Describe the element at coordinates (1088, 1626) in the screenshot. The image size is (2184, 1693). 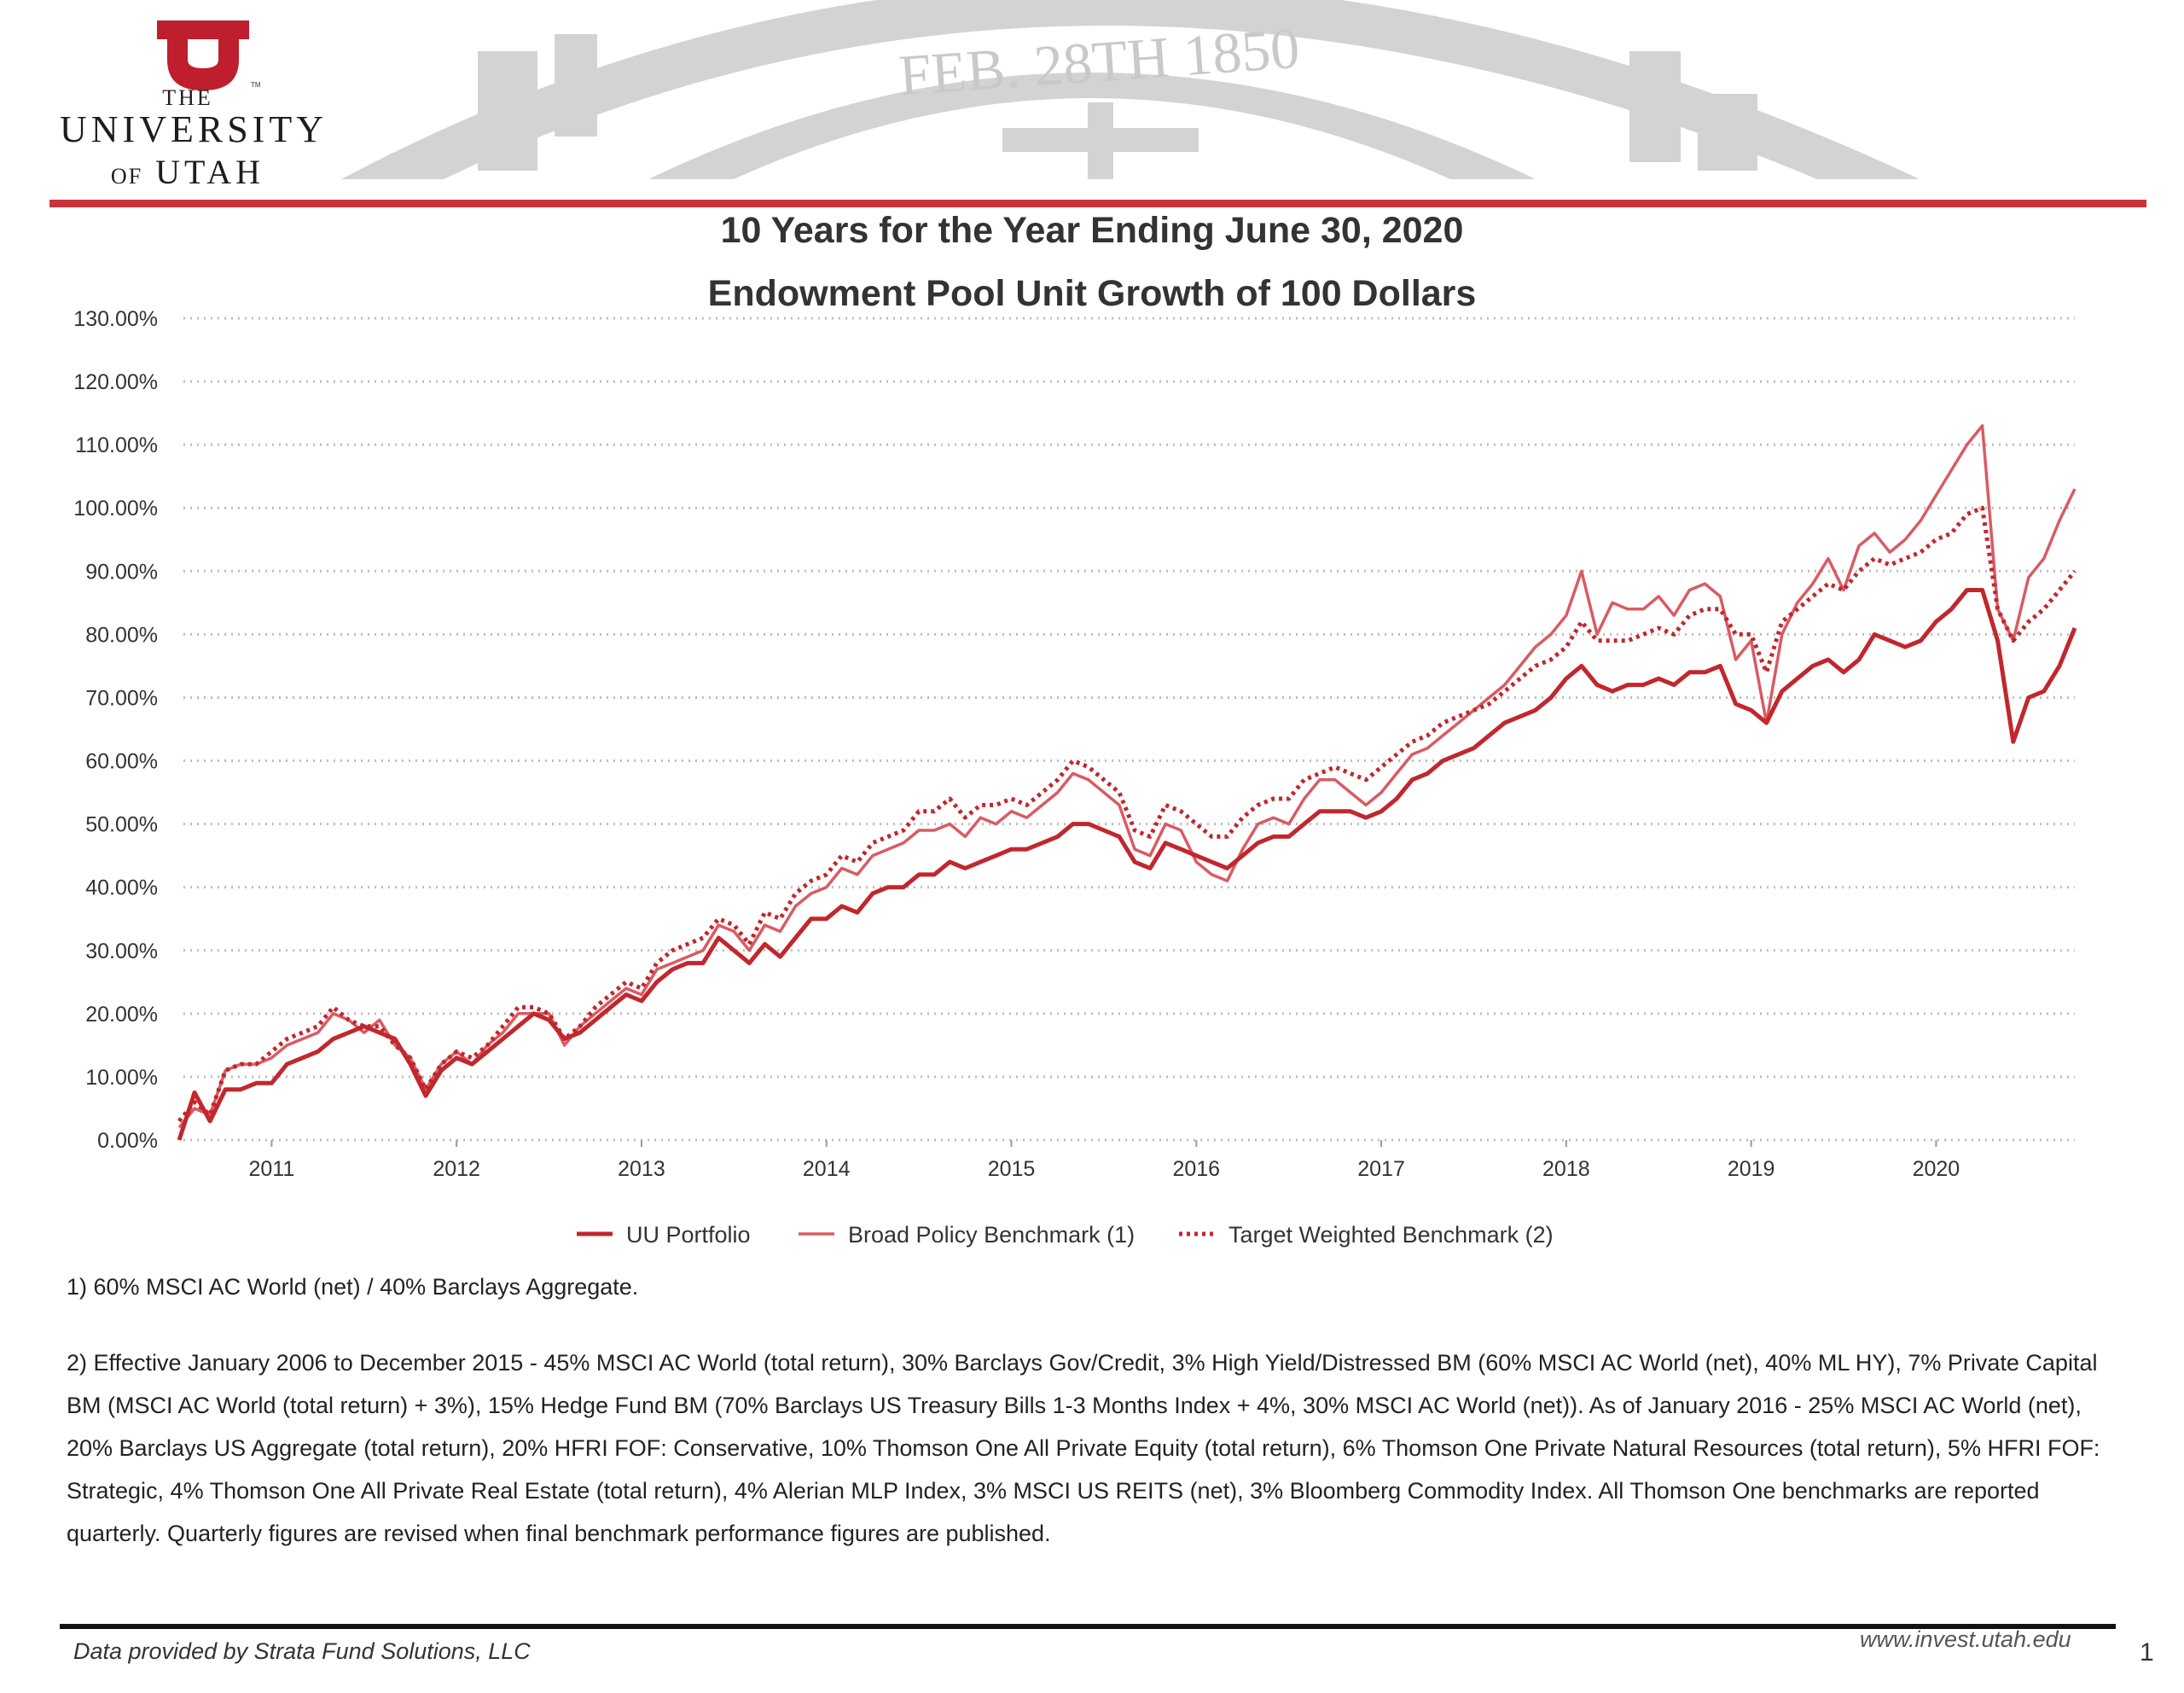
I see `footer-rule` at that location.